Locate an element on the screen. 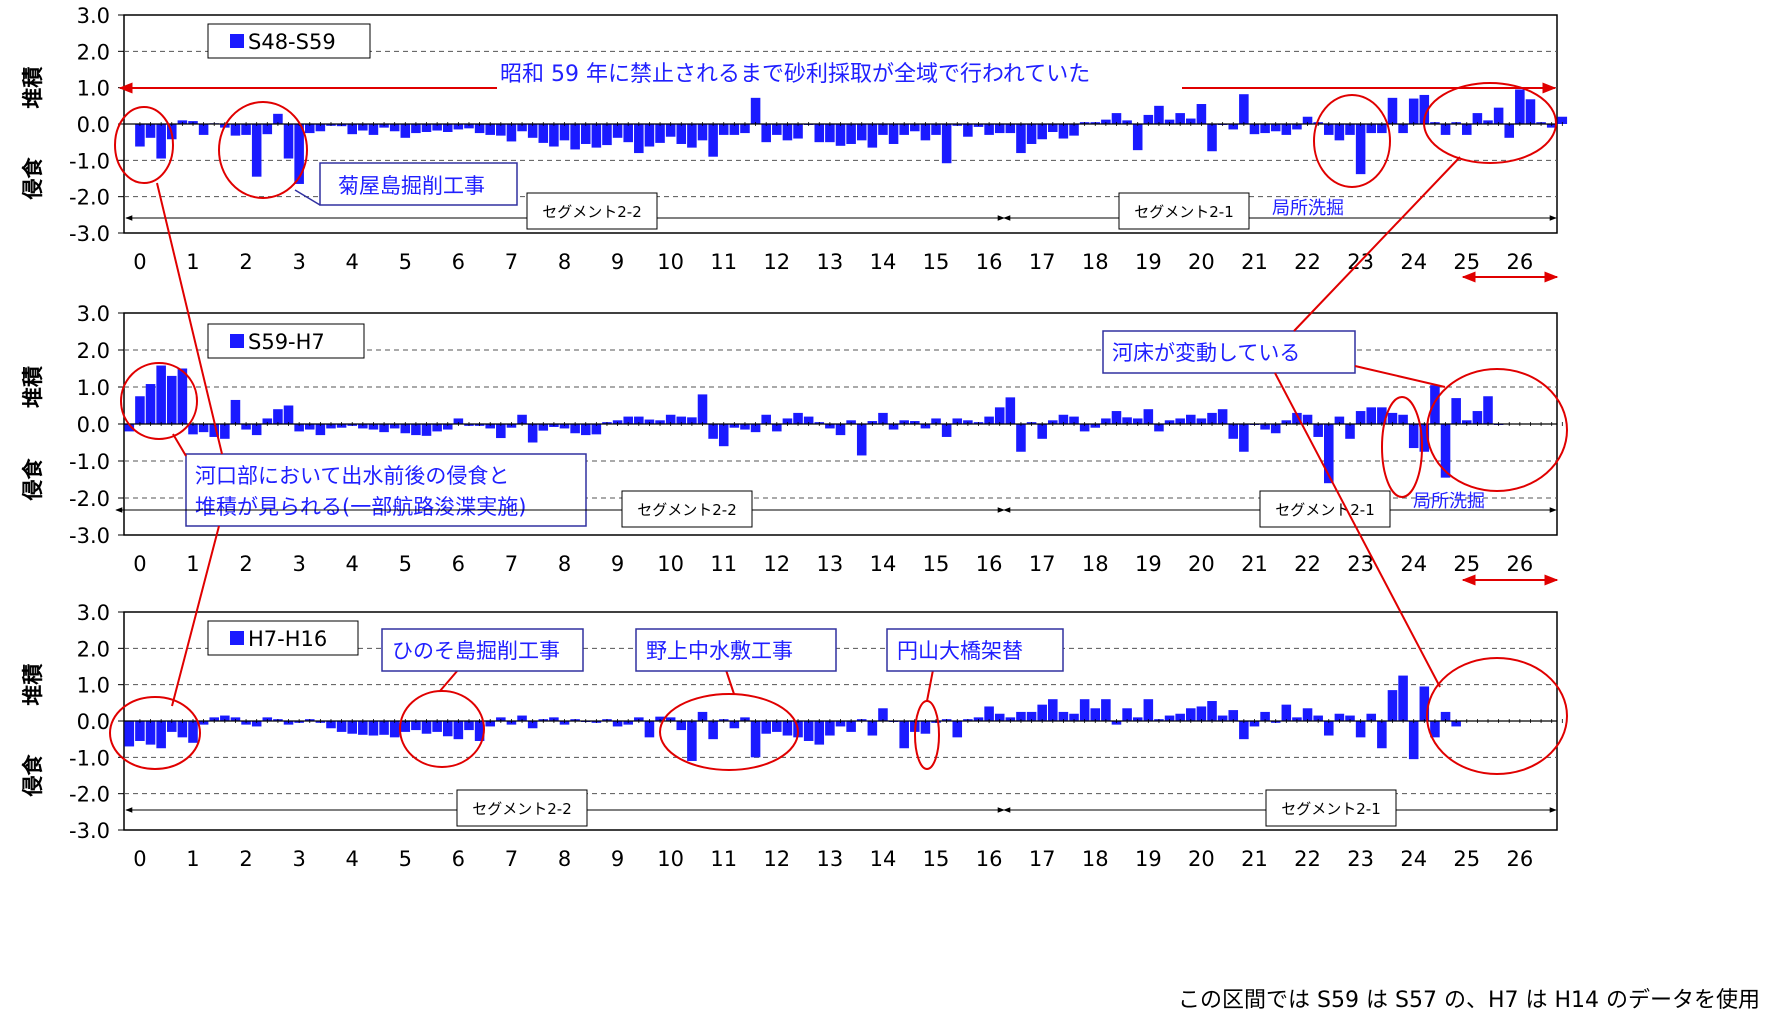 This screenshot has width=1768, height=1022. x-tick-label: 16 is located at coordinates (989, 262).